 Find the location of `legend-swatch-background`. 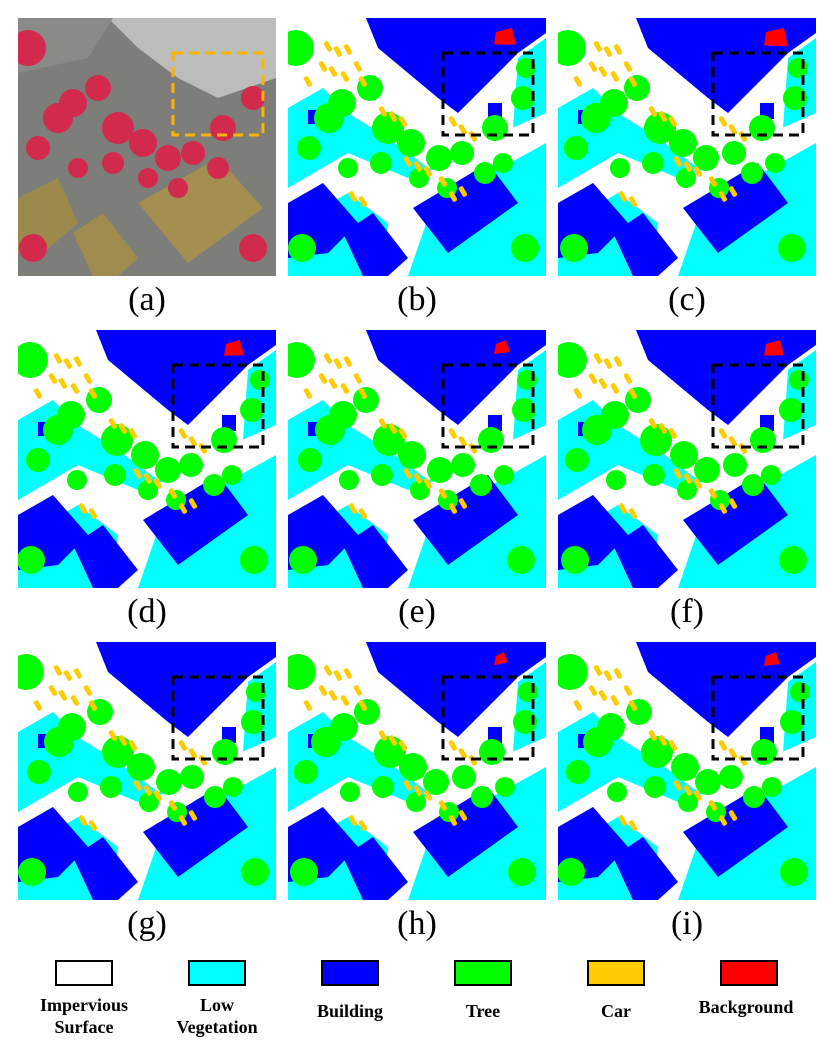

legend-swatch-background is located at coordinates (749, 973).